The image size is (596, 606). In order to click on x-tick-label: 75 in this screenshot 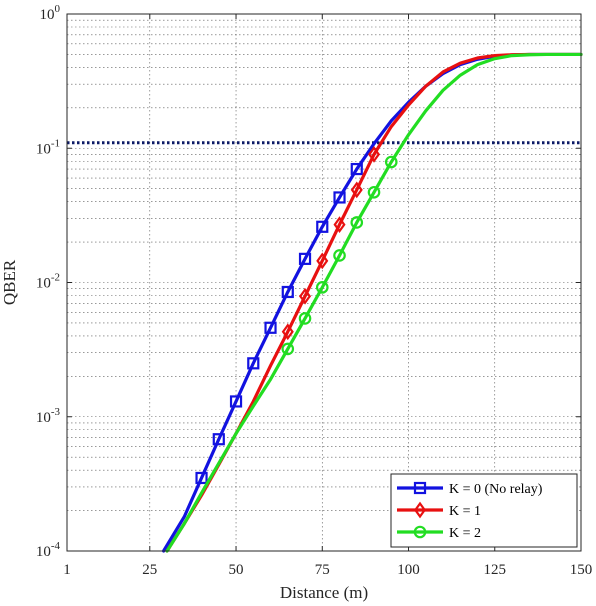, I will do `click(322, 570)`.